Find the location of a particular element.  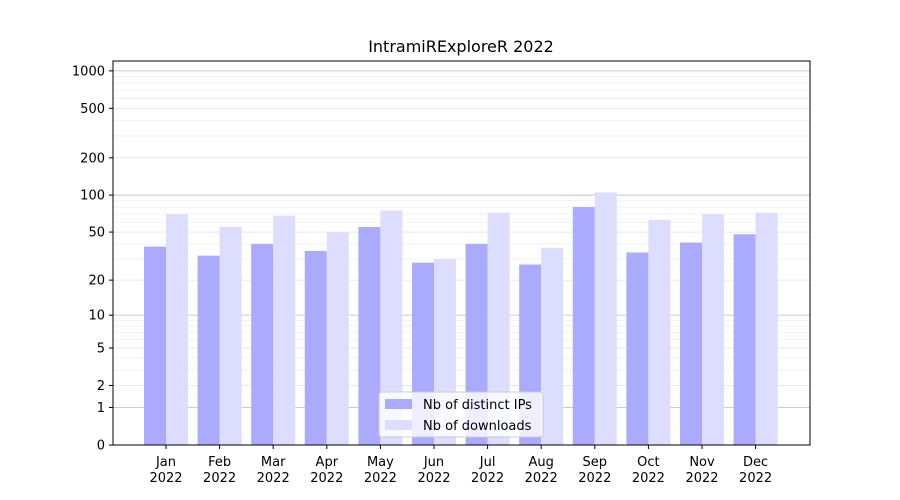

x-tick-label: Oct 2022 is located at coordinates (648, 470).